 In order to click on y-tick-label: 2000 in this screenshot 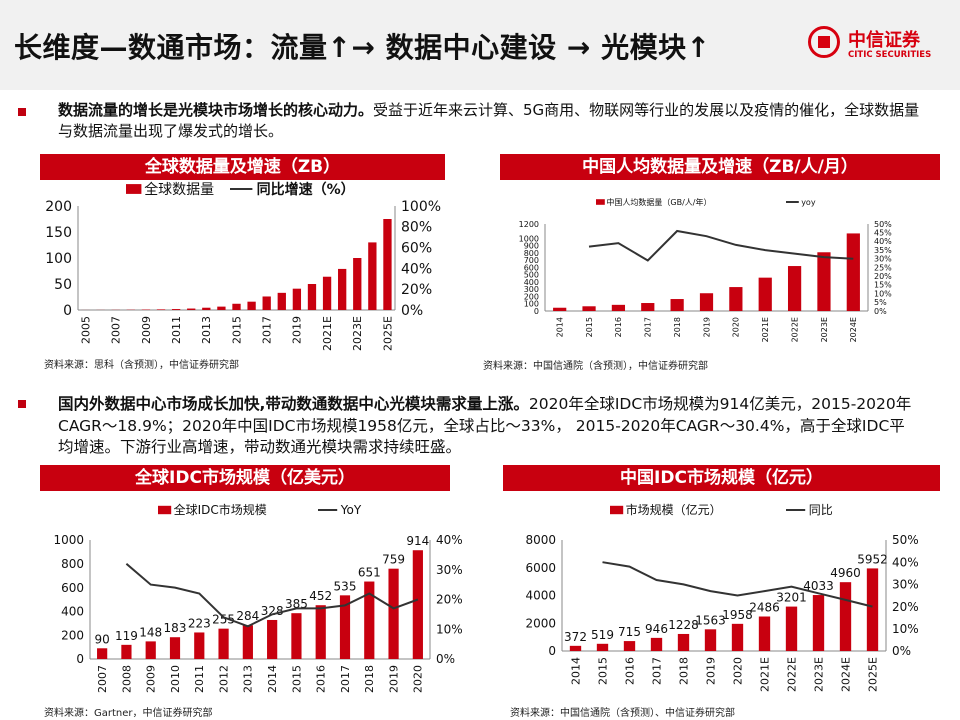, I will do `click(540, 623)`.